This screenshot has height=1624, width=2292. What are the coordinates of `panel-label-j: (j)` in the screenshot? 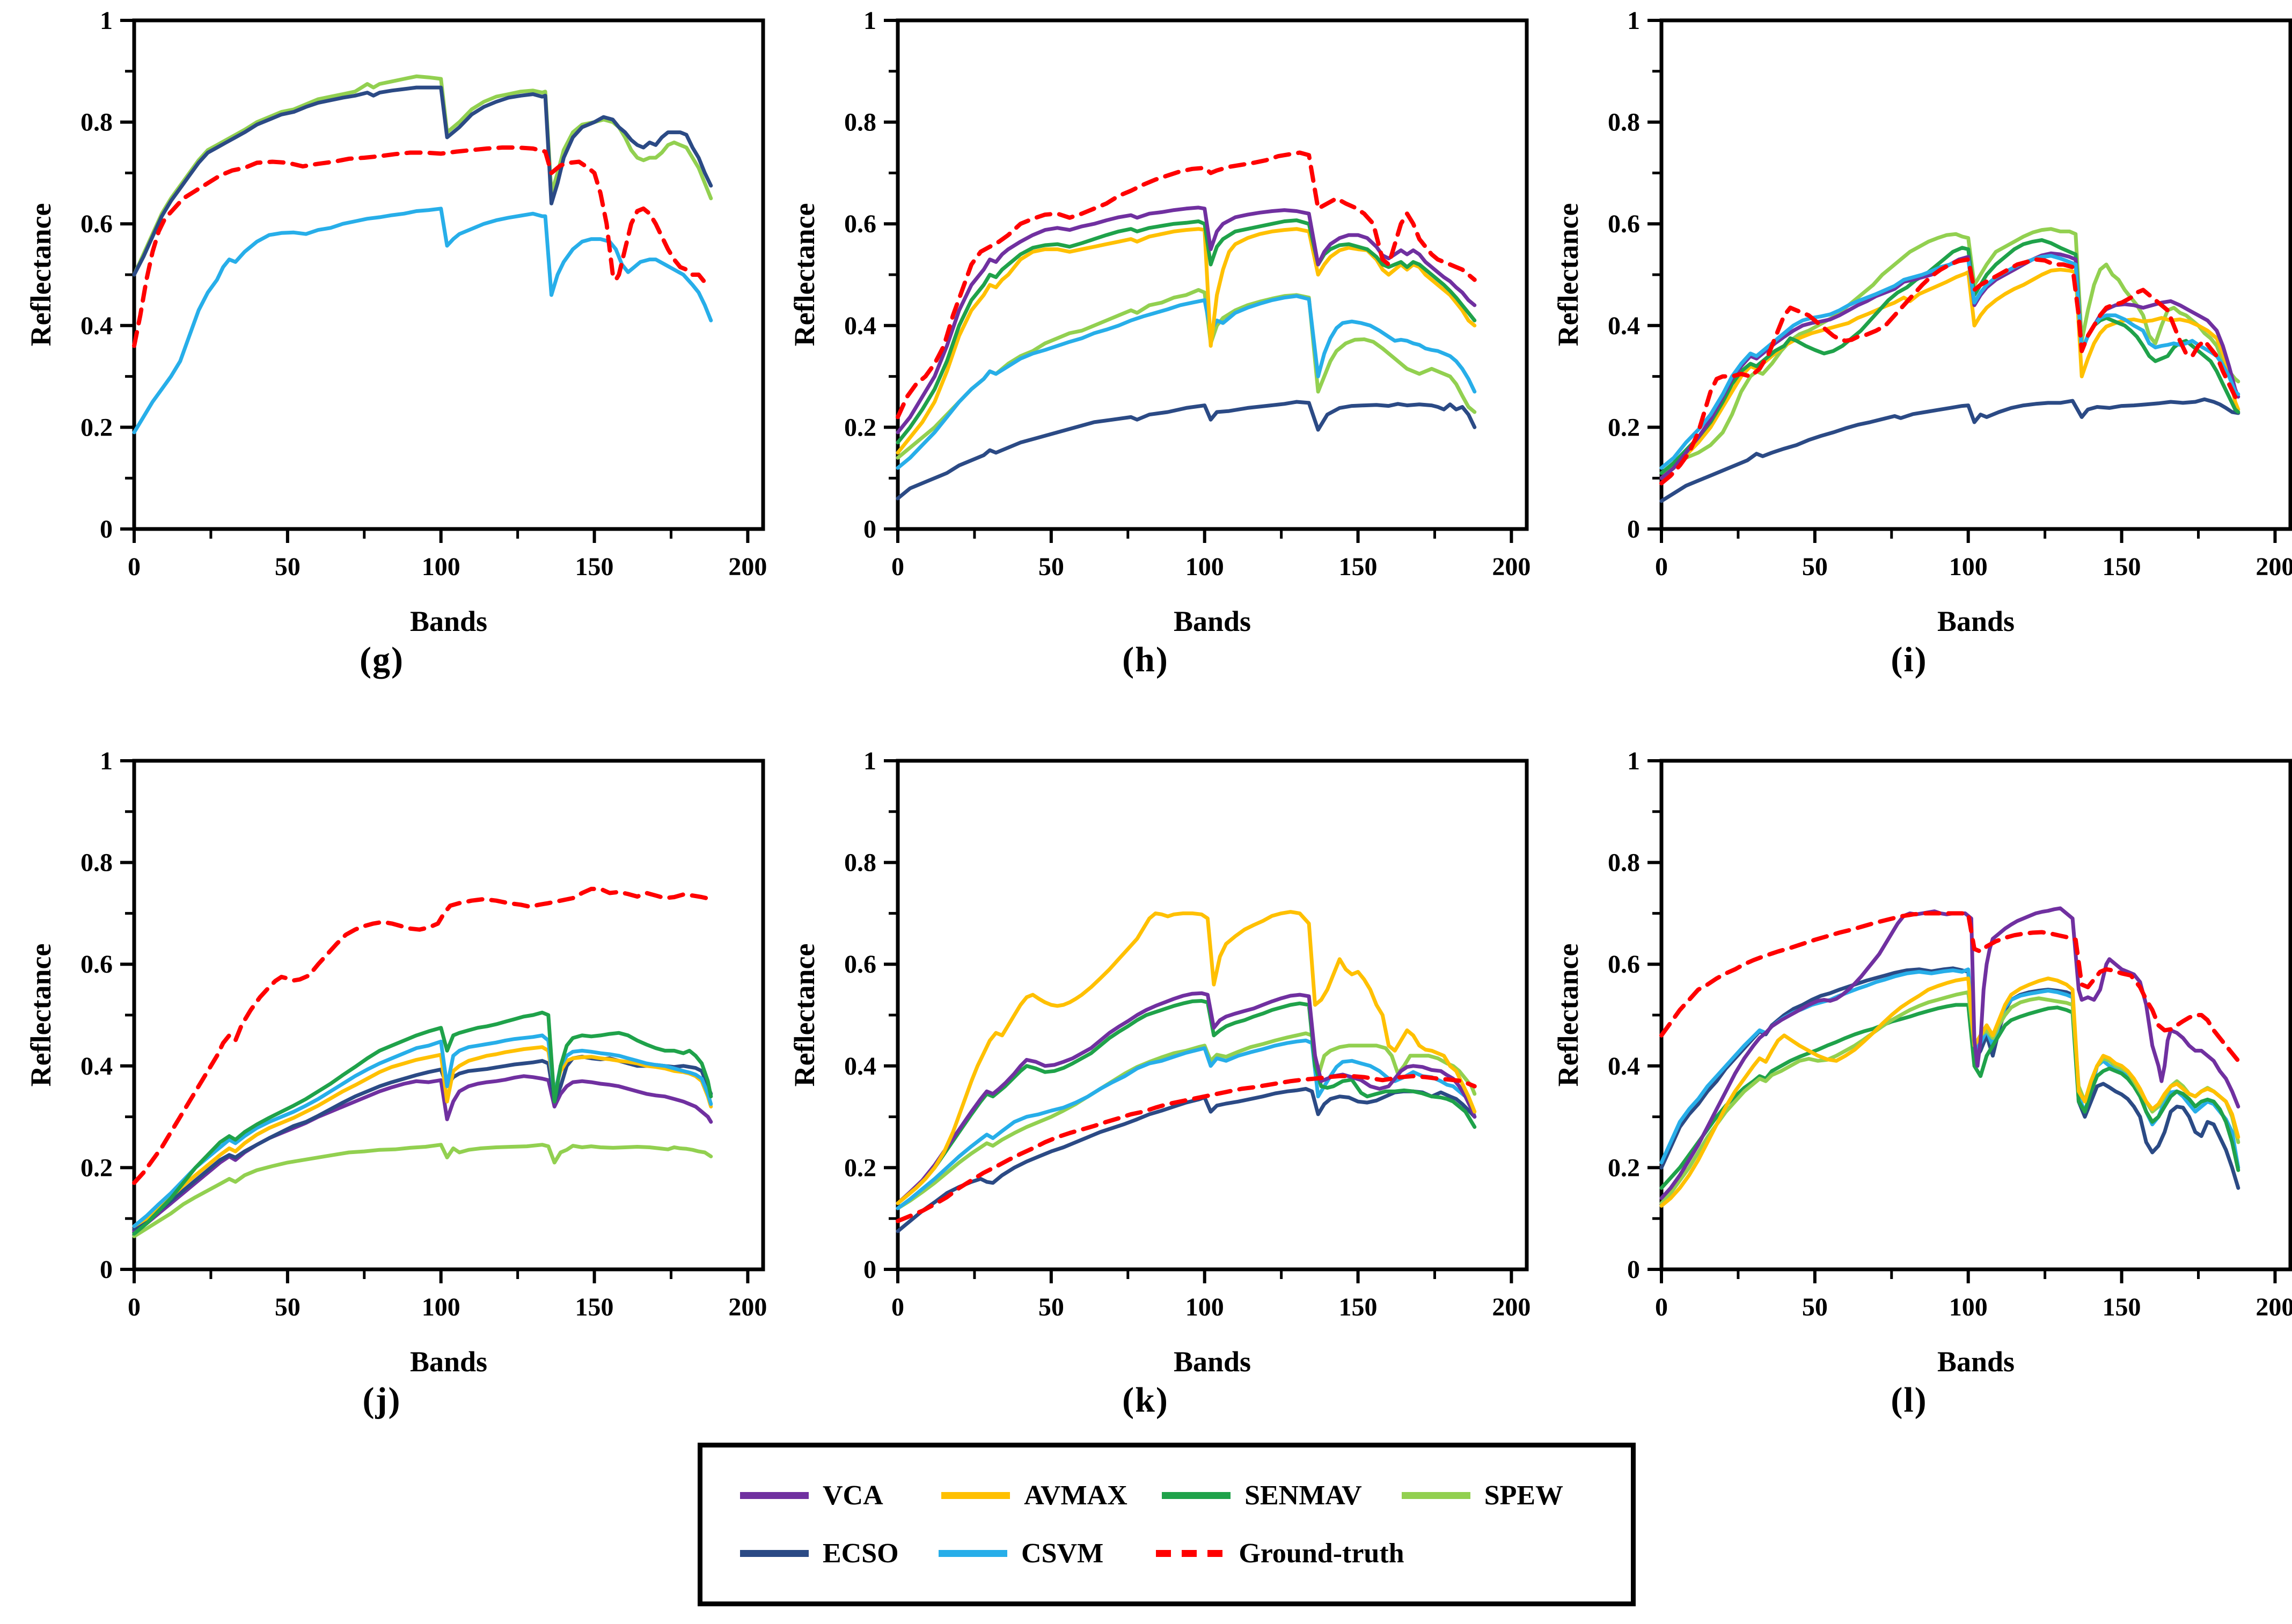 It's located at (382, 1400).